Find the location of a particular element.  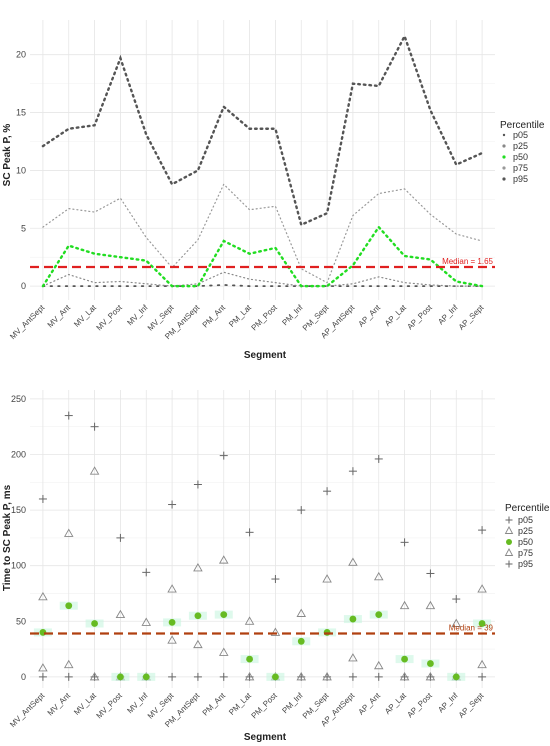

x-tick-label-ap-sept: AP_Sept is located at coordinates (471, 317).